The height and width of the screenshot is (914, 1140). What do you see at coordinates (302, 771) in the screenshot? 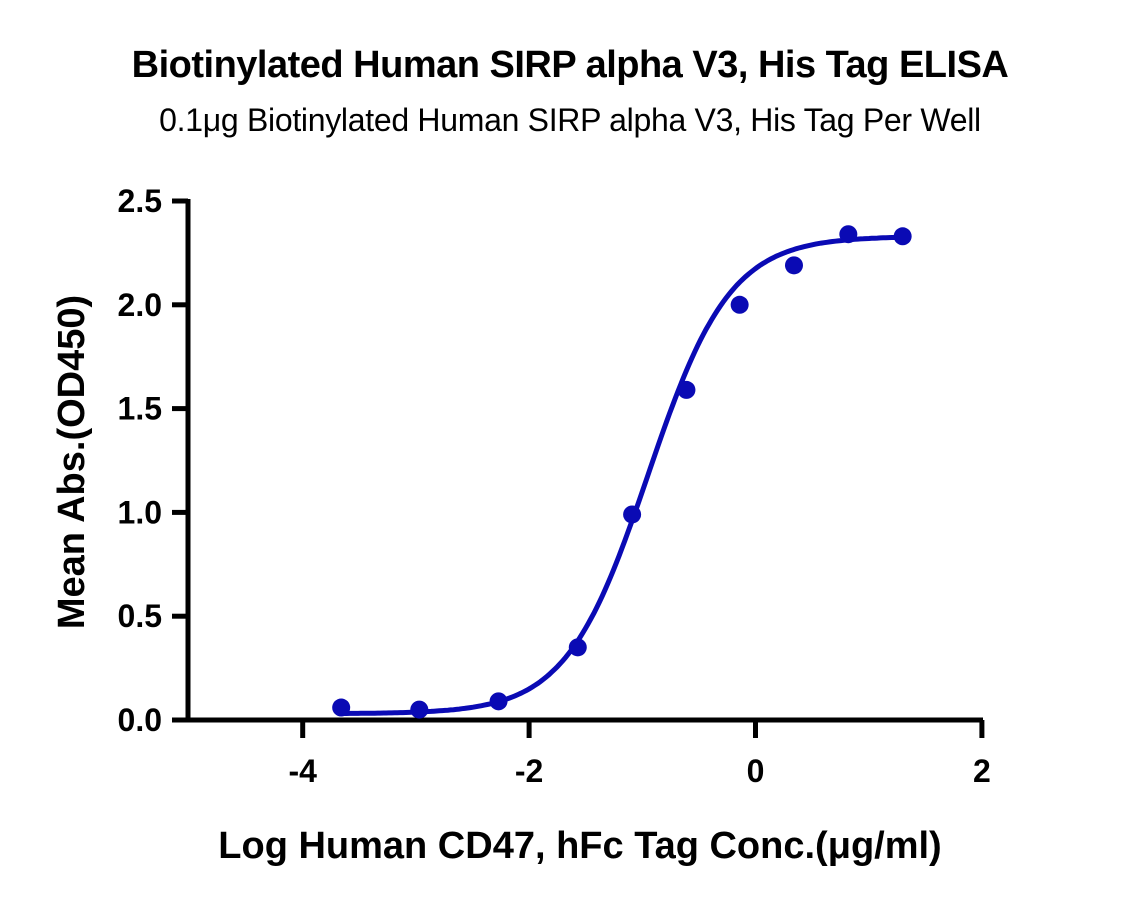
I see `x-tick-label: -4` at bounding box center [302, 771].